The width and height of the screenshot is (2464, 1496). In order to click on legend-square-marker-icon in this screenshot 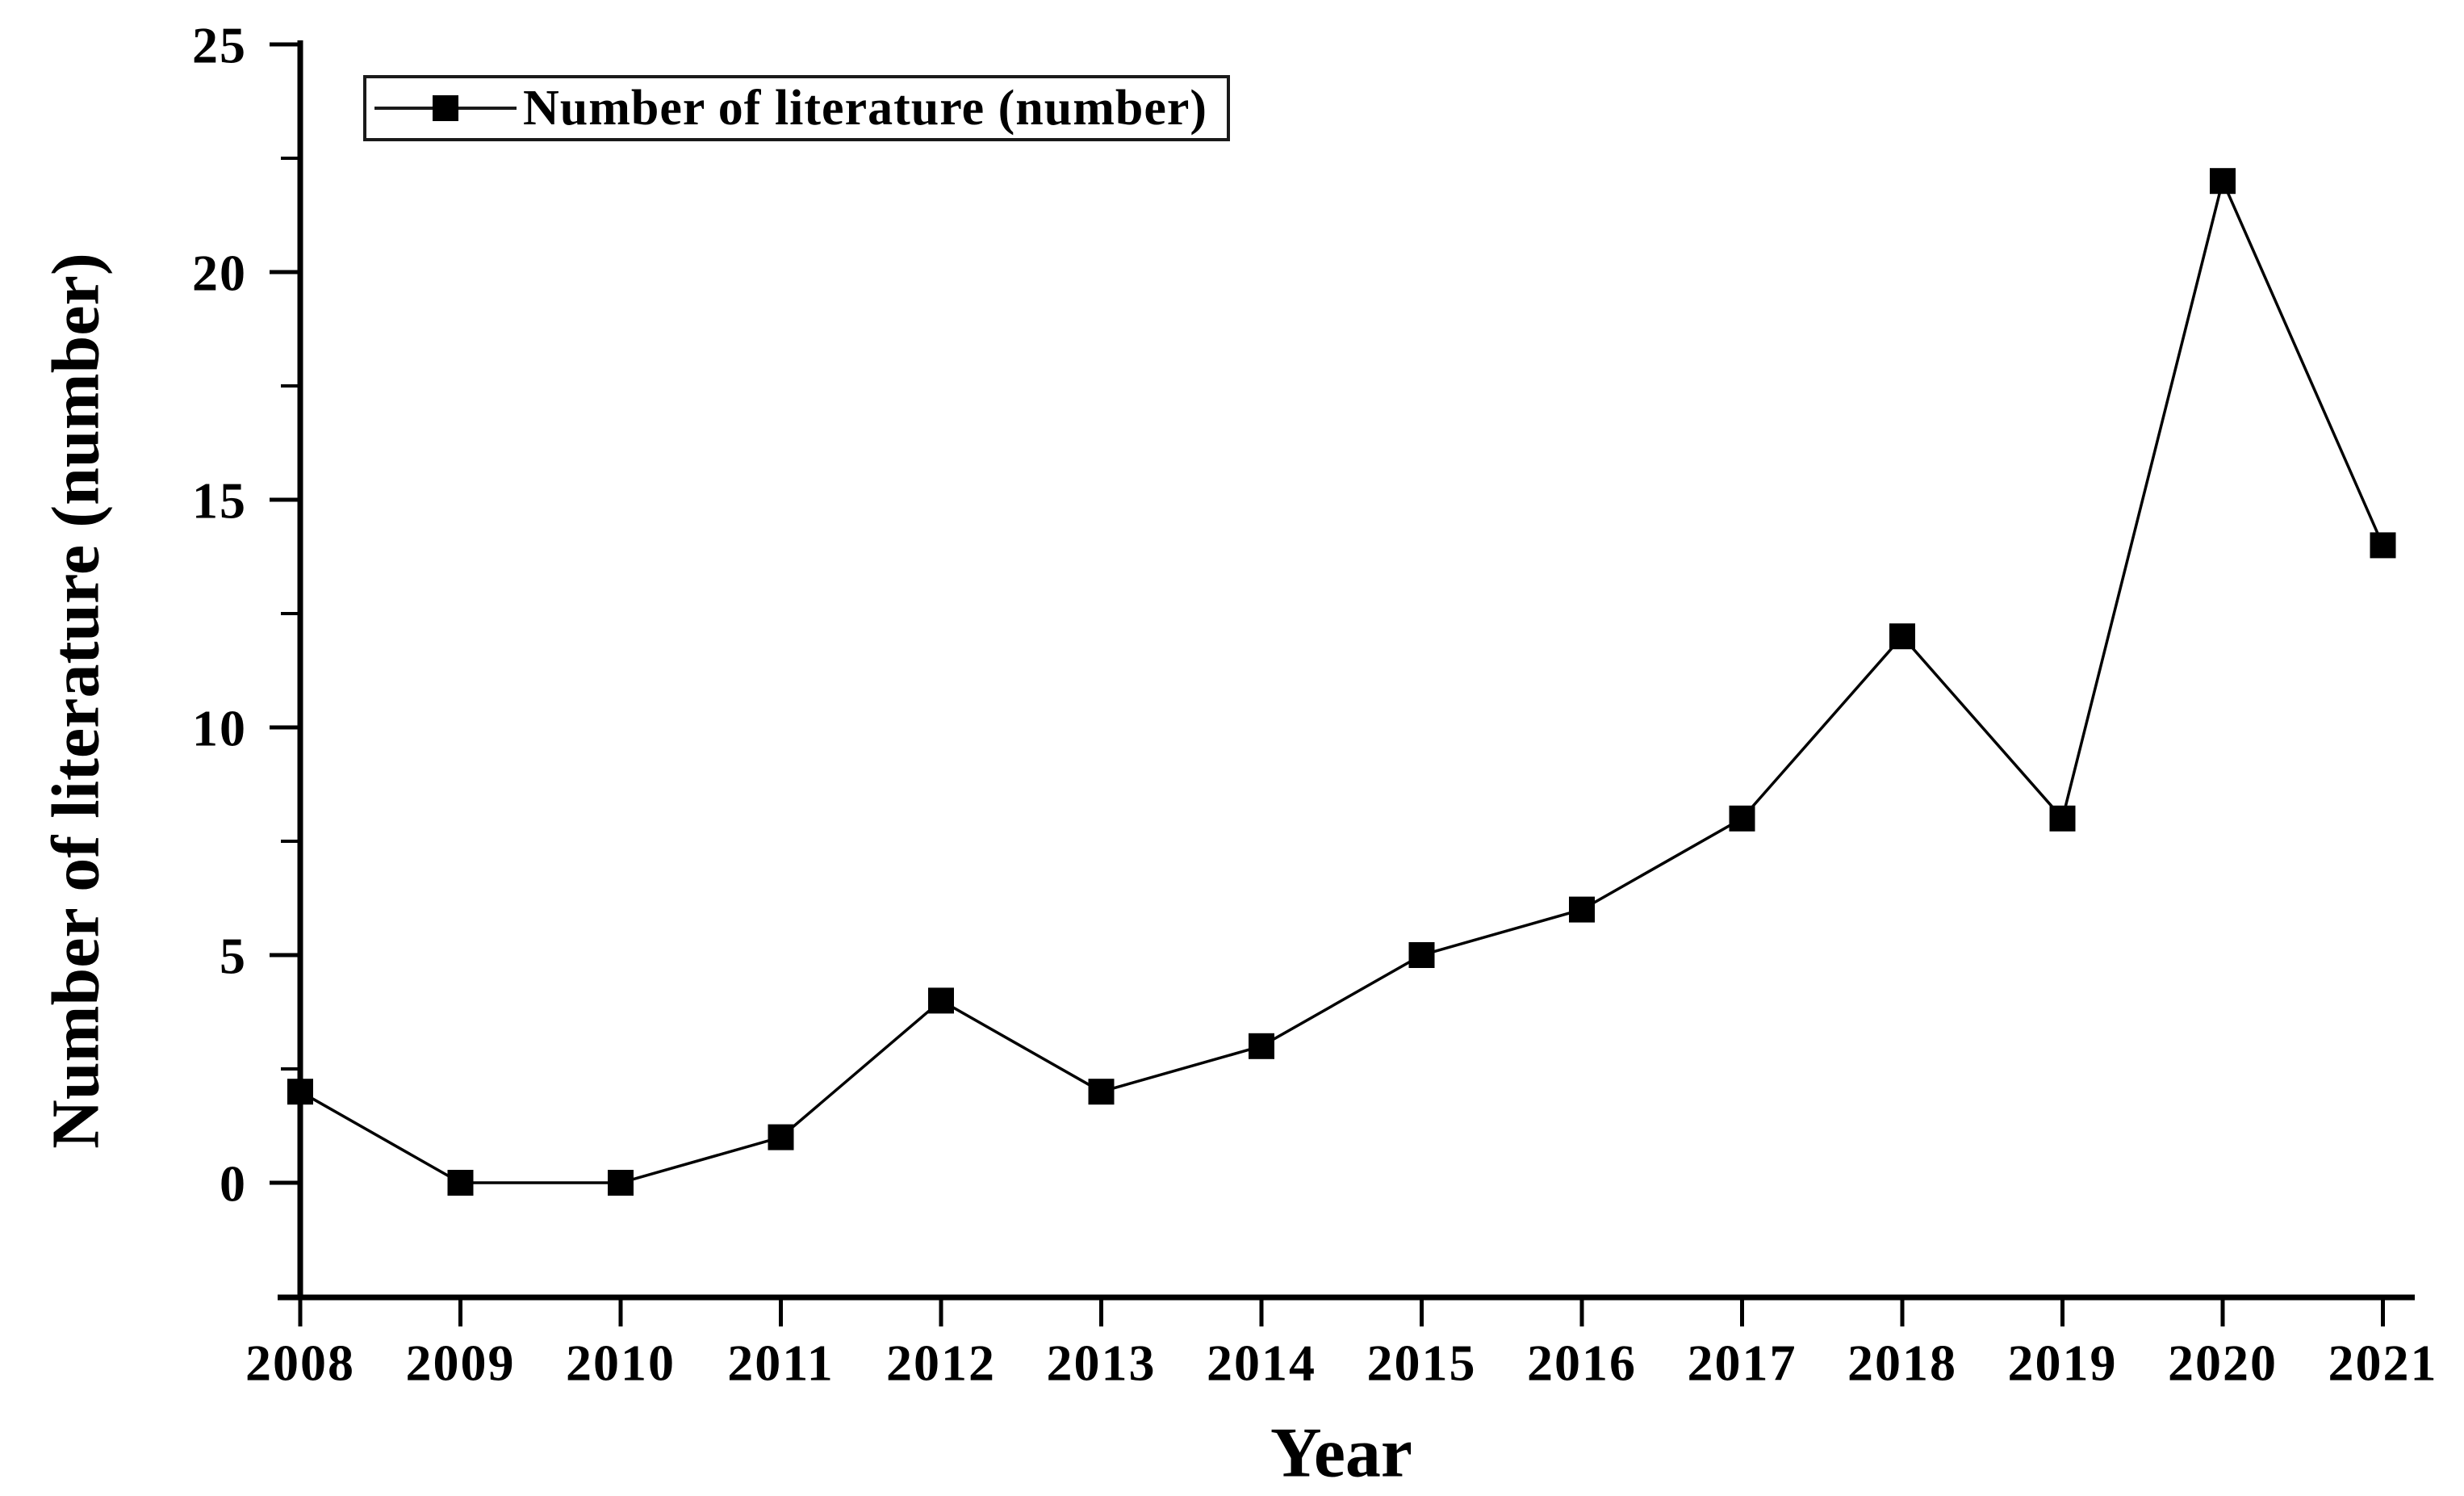, I will do `click(445, 108)`.